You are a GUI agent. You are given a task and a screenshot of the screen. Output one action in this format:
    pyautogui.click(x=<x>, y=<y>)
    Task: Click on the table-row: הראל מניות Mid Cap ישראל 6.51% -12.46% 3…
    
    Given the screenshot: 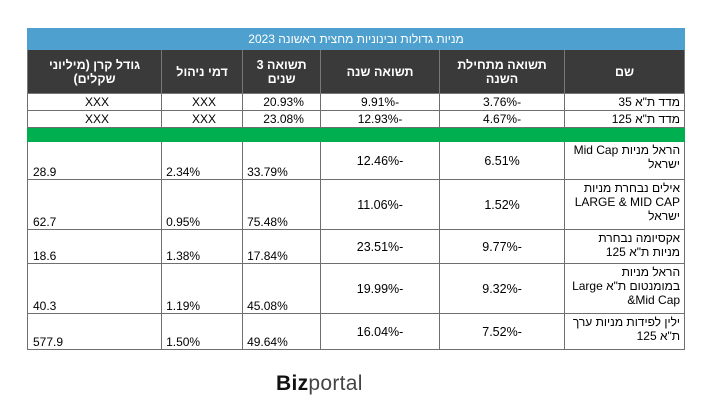 What is the action you would take?
    pyautogui.click(x=356, y=160)
    